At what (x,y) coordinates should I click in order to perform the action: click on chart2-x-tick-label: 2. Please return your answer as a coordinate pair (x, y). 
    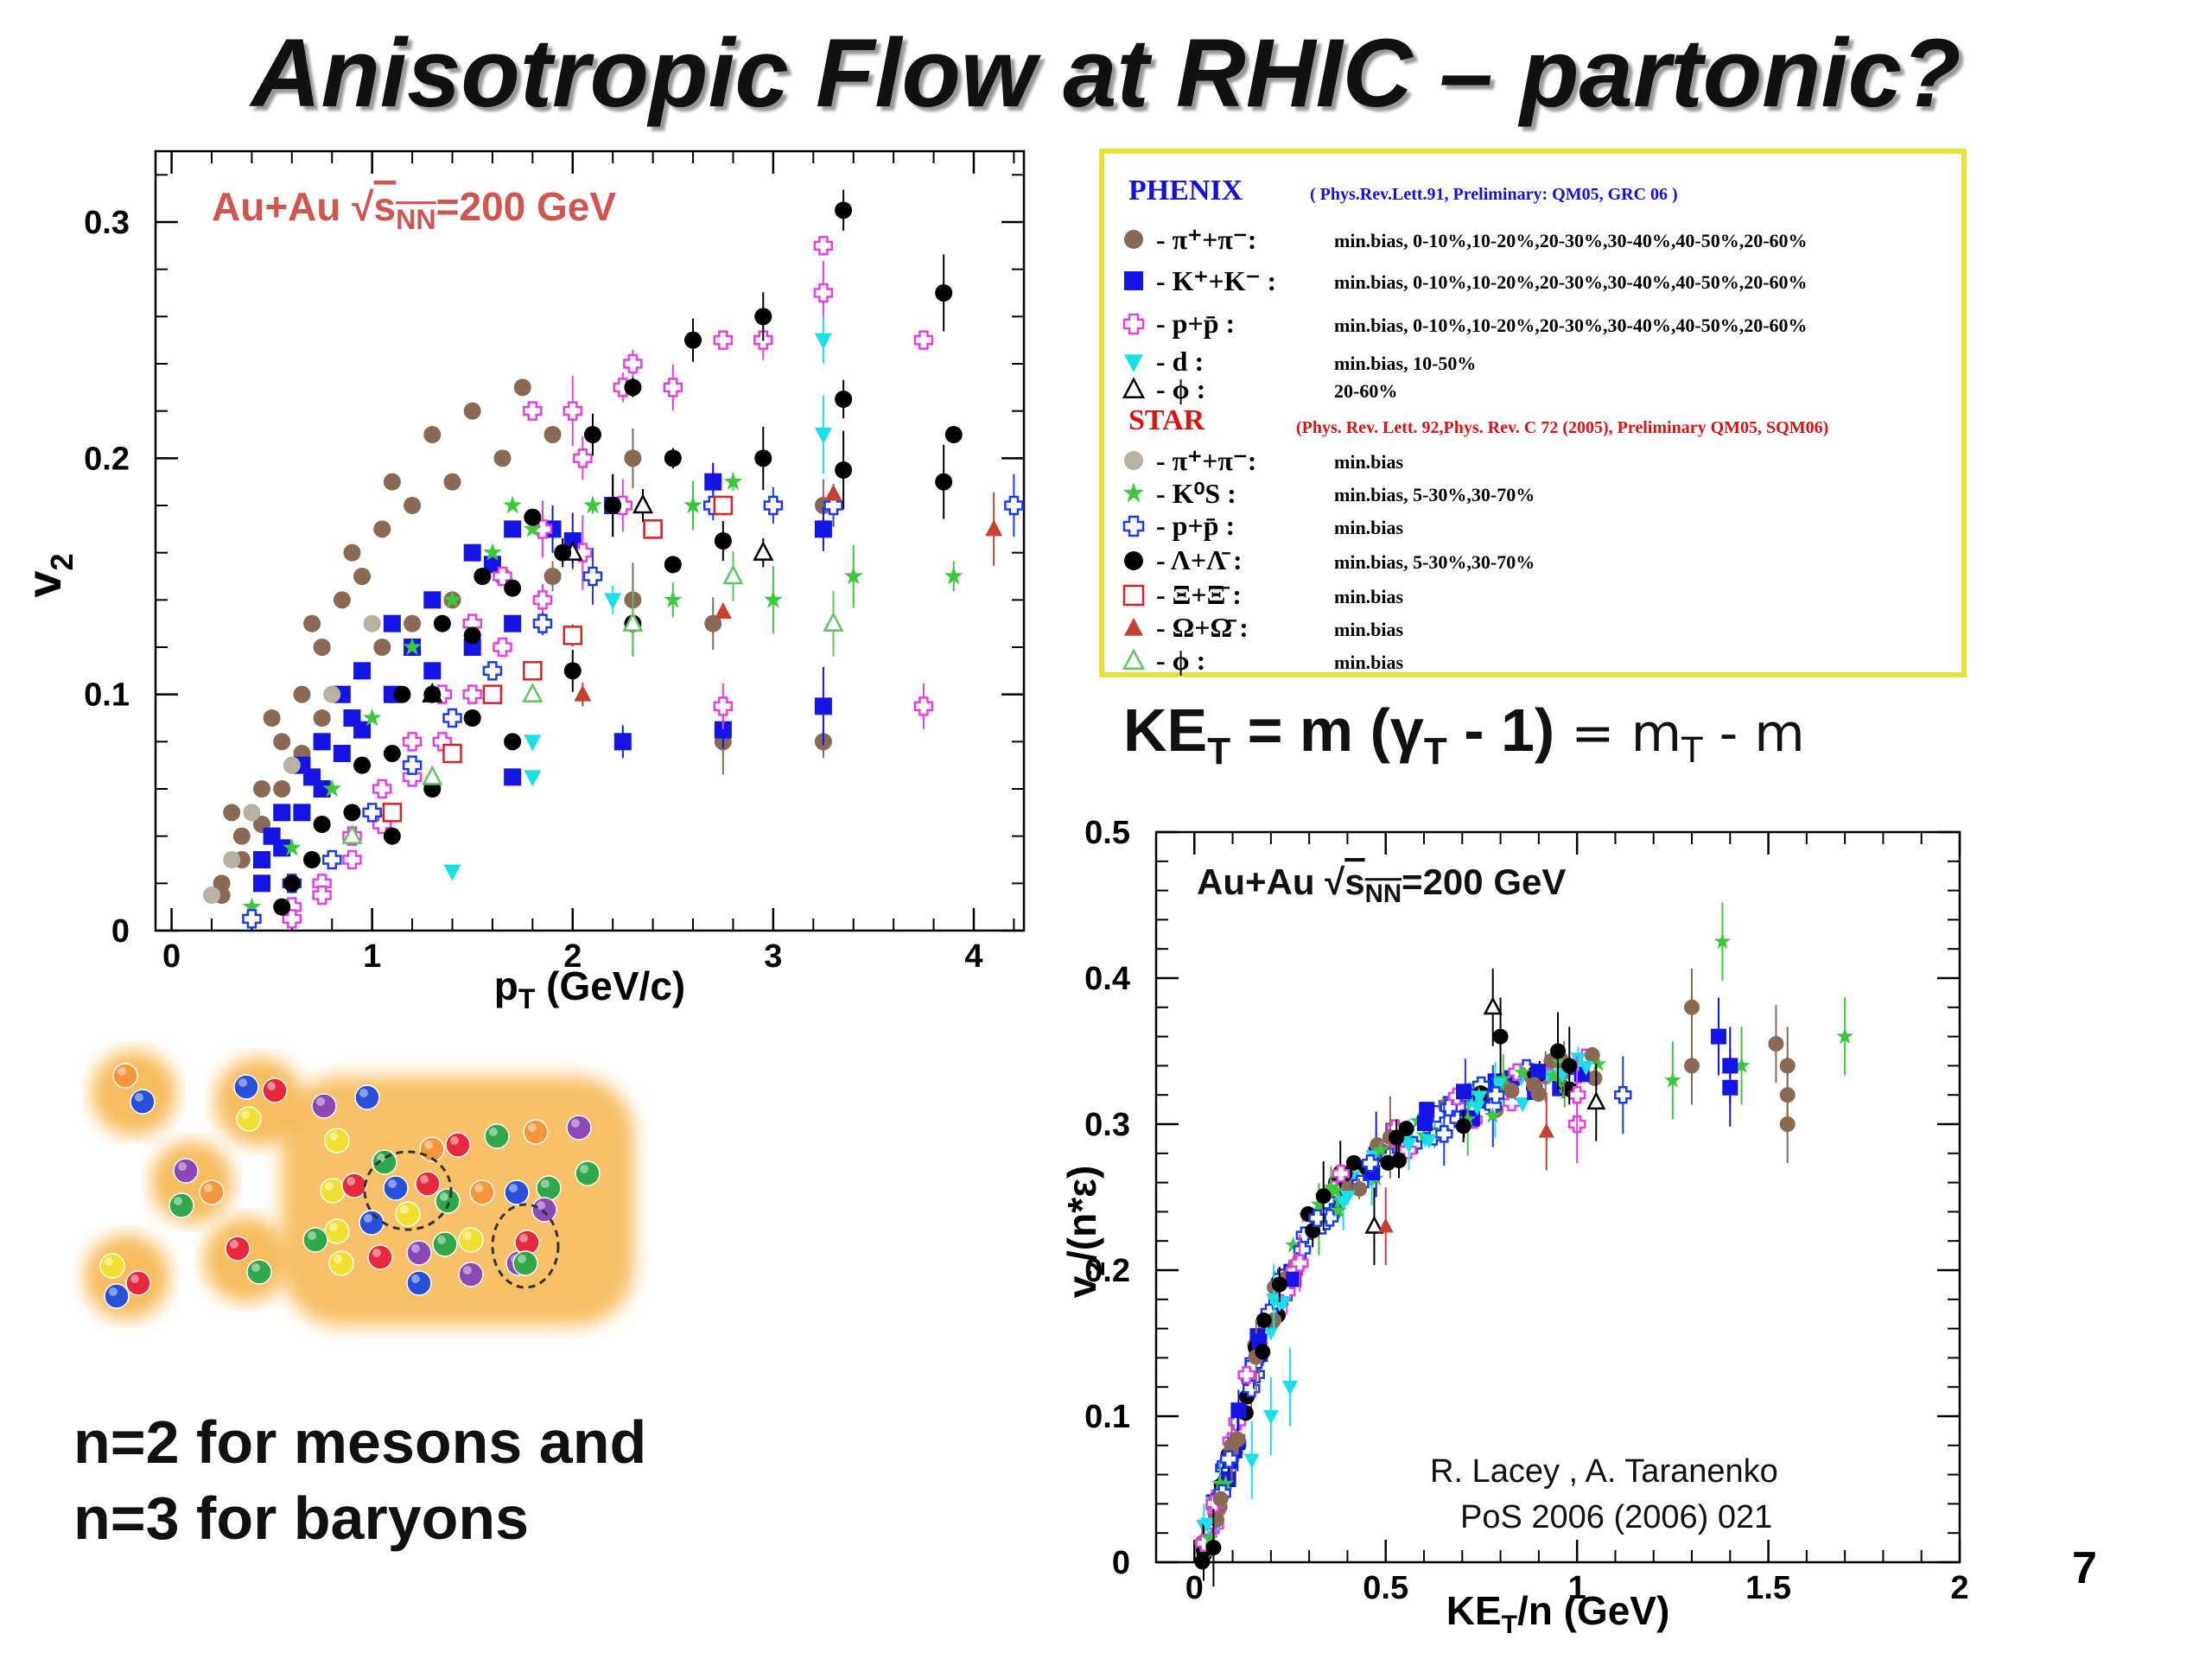
    Looking at the image, I should click on (1959, 1588).